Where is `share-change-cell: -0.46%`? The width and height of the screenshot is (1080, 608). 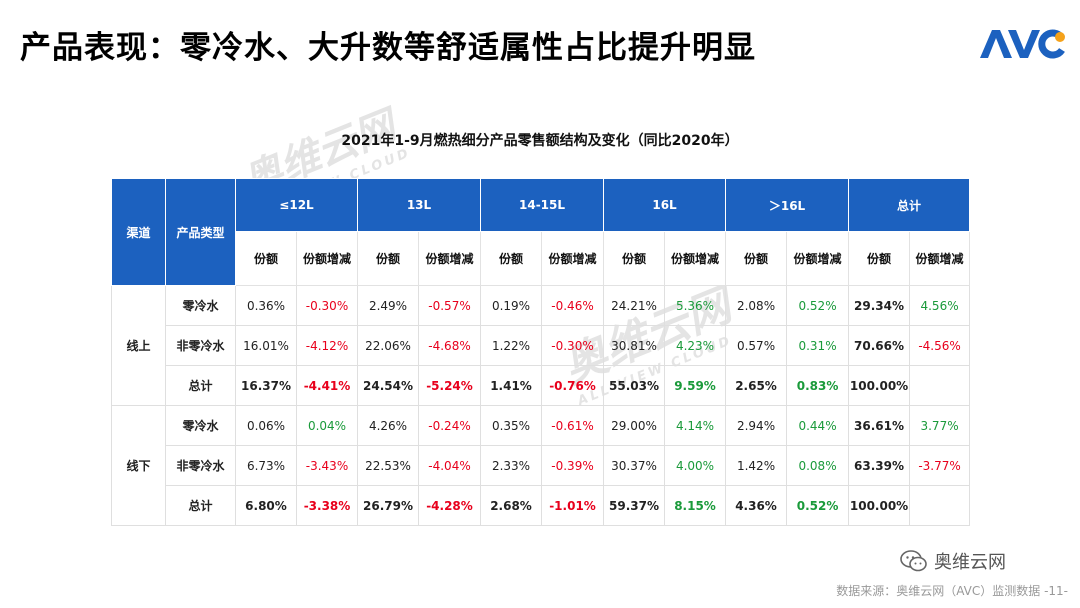
share-change-cell: -0.46% is located at coordinates (573, 305).